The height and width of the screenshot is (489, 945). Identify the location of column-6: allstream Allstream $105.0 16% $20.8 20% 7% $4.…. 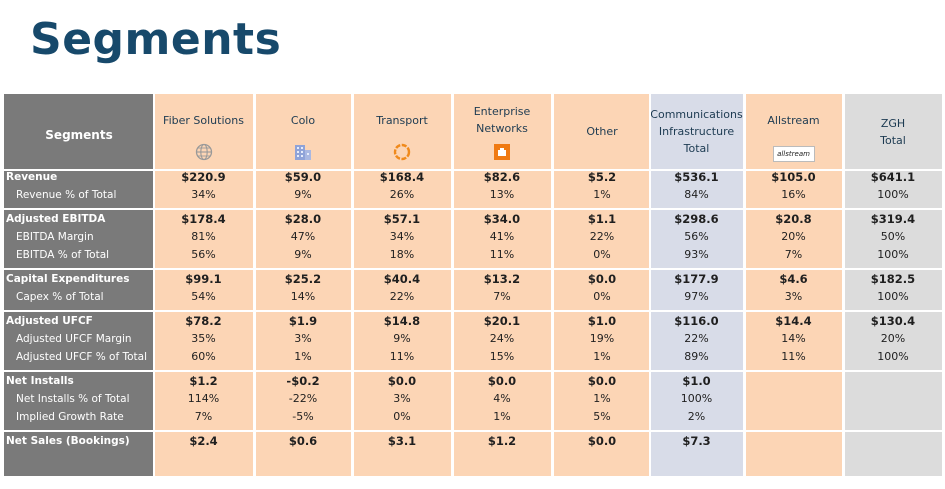
(793, 285).